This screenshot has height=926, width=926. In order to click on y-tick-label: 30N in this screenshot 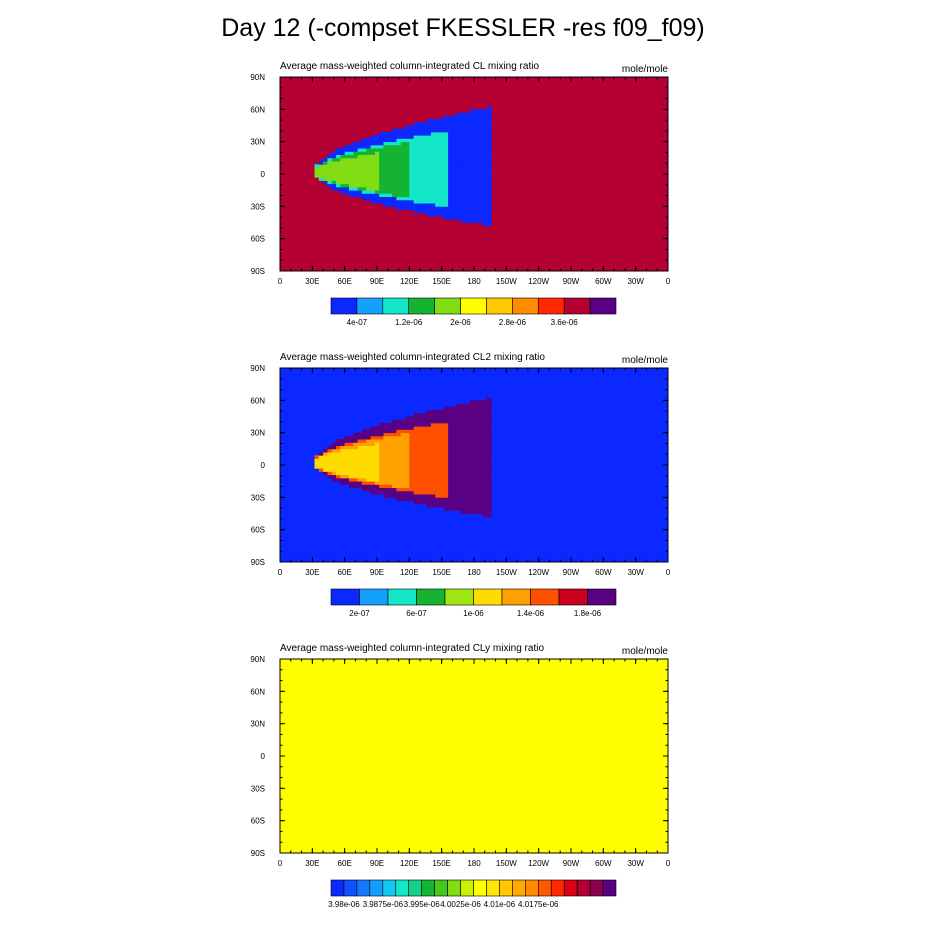, I will do `click(257, 724)`.